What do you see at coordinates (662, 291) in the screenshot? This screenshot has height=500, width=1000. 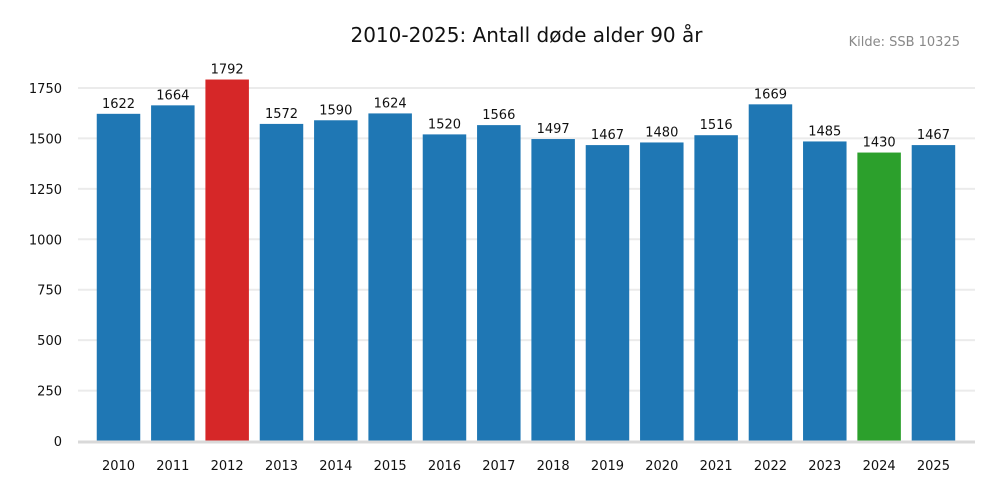 I see `bar-2020` at bounding box center [662, 291].